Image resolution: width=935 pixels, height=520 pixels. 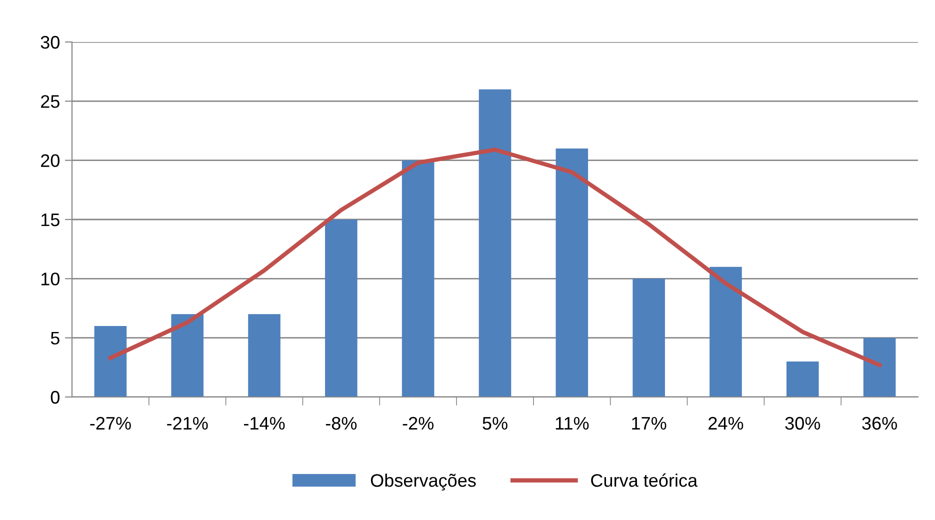 I want to click on x-tick-label: 36%, so click(x=879, y=423).